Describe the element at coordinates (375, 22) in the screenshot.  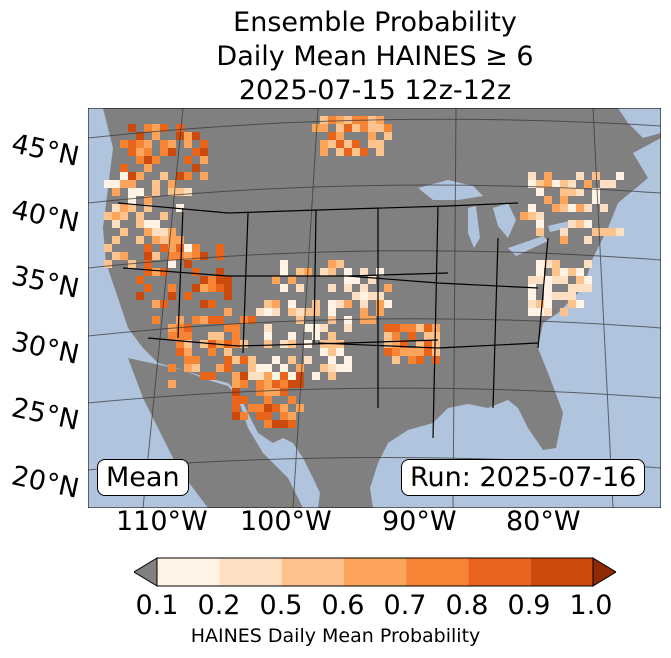
I see `title-line-1: Ensemble Probability` at that location.